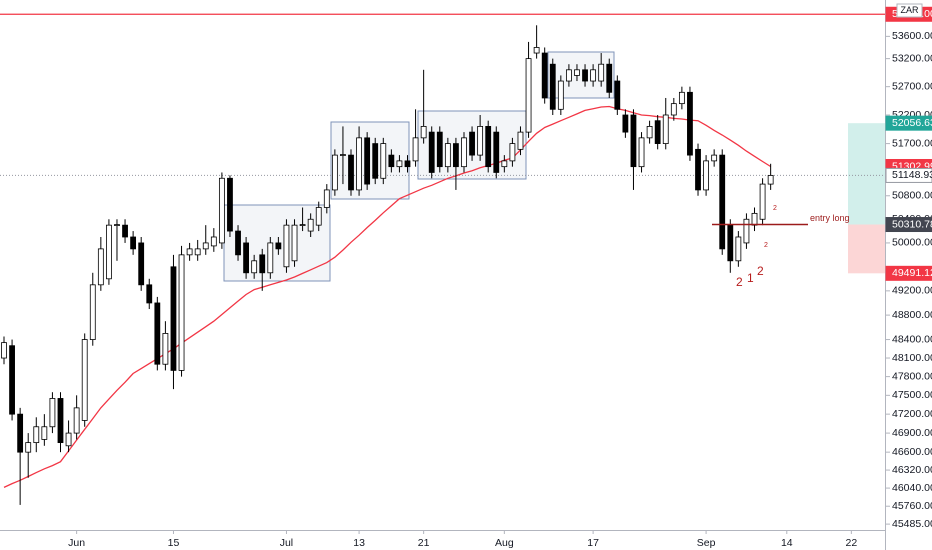 The height and width of the screenshot is (550, 932). I want to click on x-tick-label: 17, so click(593, 543).